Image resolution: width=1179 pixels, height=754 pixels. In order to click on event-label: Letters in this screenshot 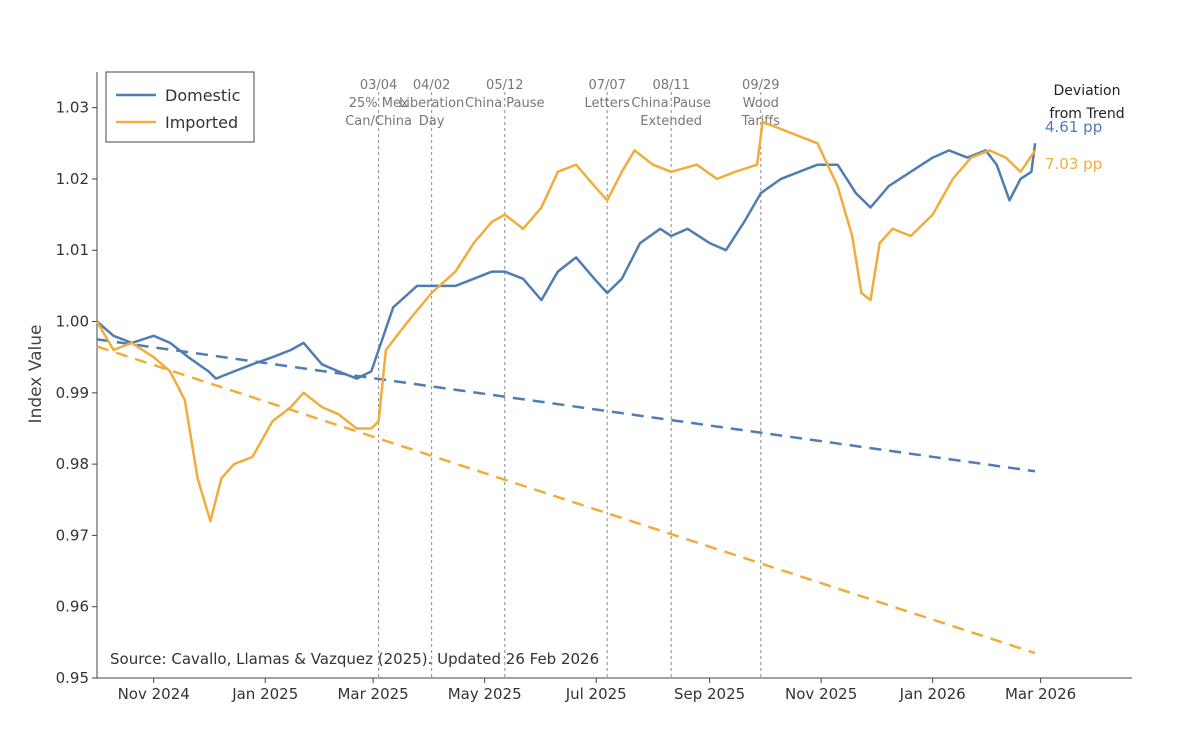, I will do `click(608, 103)`.